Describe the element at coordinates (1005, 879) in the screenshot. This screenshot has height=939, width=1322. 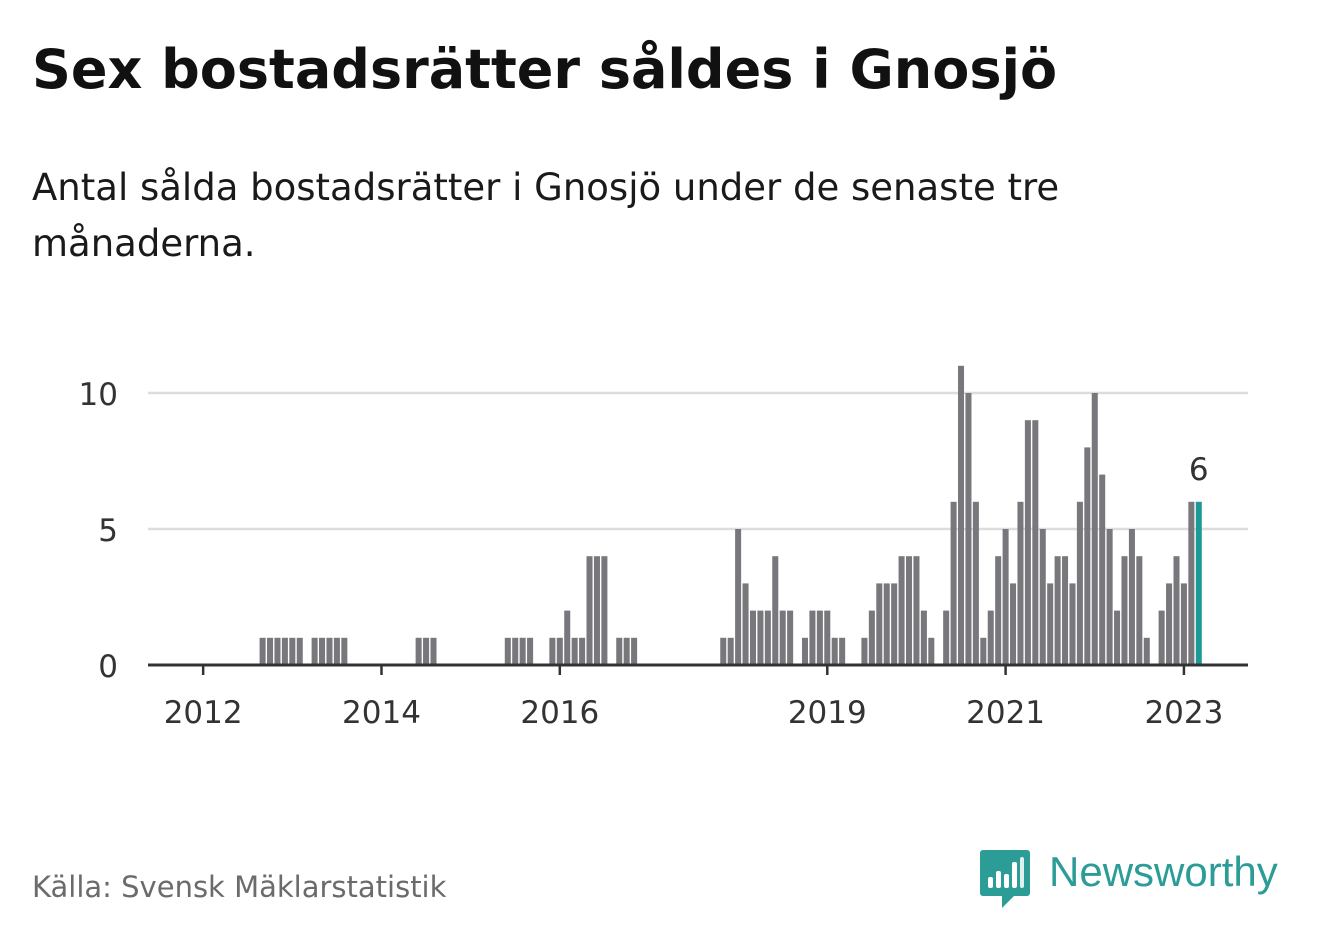
I see `bar-chart-speech-bubble-icon` at that location.